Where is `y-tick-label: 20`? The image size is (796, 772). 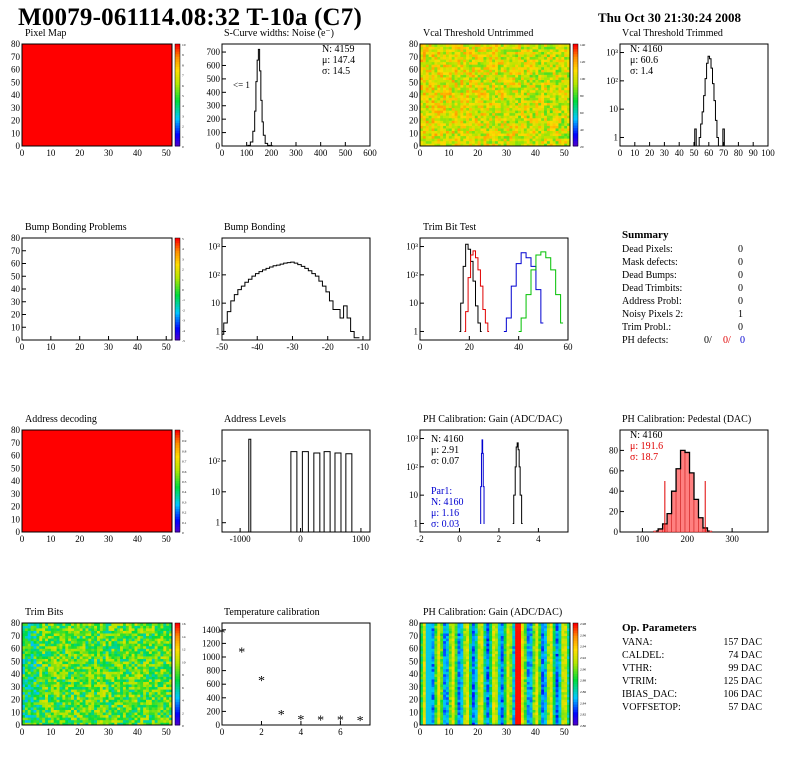
y-tick-label: 20 is located at coordinates (614, 512).